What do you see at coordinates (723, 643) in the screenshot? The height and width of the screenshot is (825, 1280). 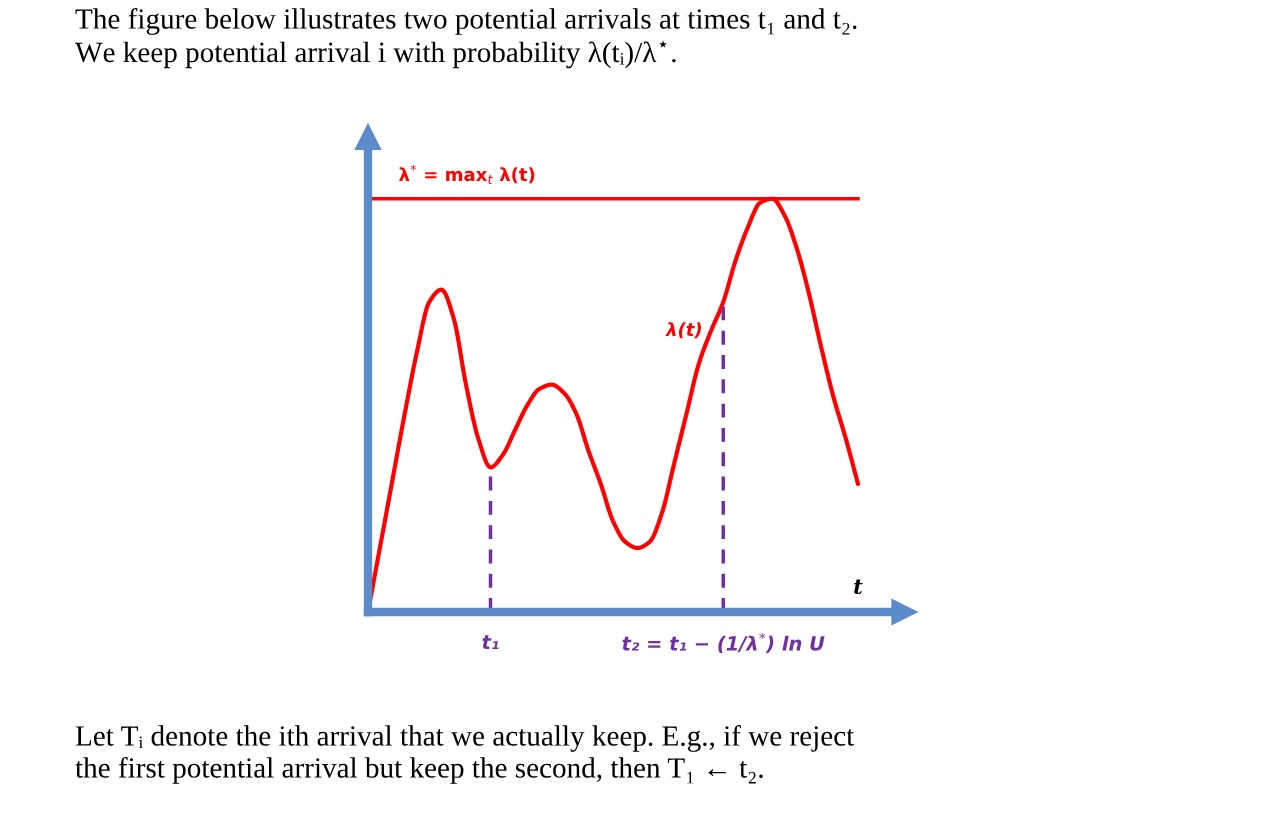 I see `x-tick-label: t₂ = t₁ − (1/λ$^{*}$) ln U` at bounding box center [723, 643].